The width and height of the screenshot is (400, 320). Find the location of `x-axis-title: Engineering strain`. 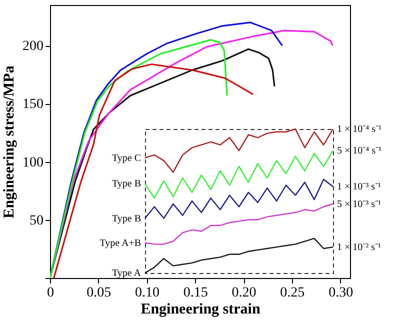

x-axis-title: Engineering strain is located at coordinates (200, 310).